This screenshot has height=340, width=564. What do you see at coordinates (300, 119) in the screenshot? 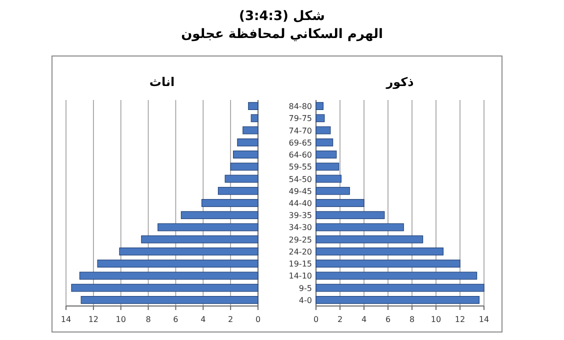
I see `y-tick-label: 79-75` at bounding box center [300, 119].